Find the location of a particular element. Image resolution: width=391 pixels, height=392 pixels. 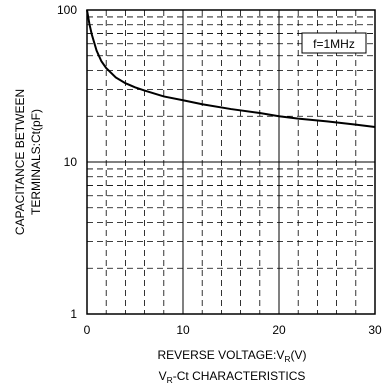

frequency-annotation: f=1MHz is located at coordinates (334, 43).